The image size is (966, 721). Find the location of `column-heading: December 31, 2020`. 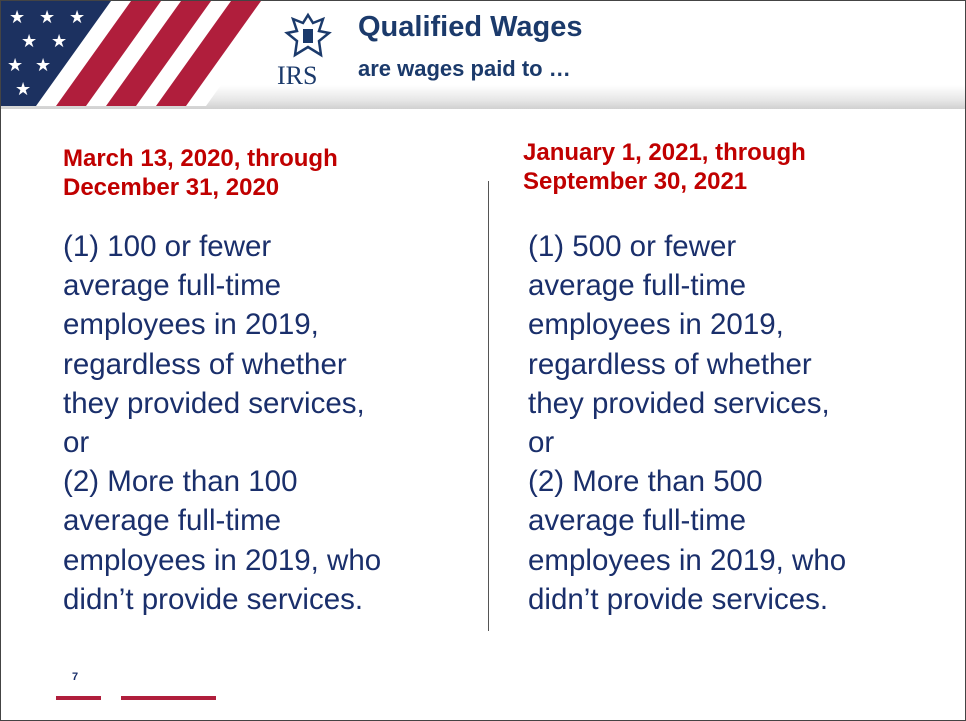

column-heading: December 31, 2020 is located at coordinates (171, 187).